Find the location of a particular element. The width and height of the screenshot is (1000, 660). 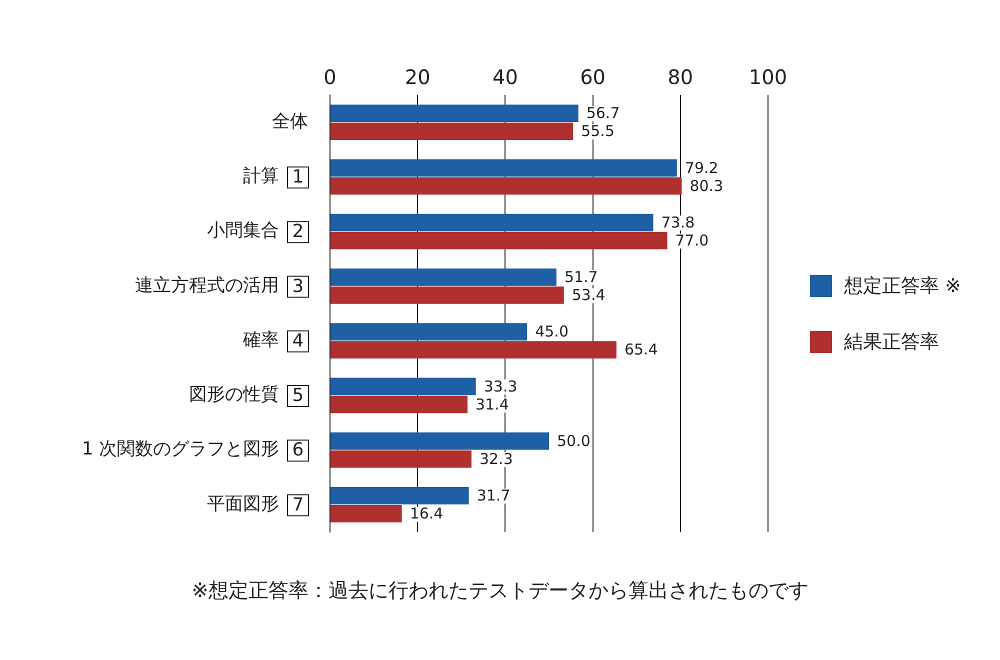

data-label: 73.8 is located at coordinates (678, 222).